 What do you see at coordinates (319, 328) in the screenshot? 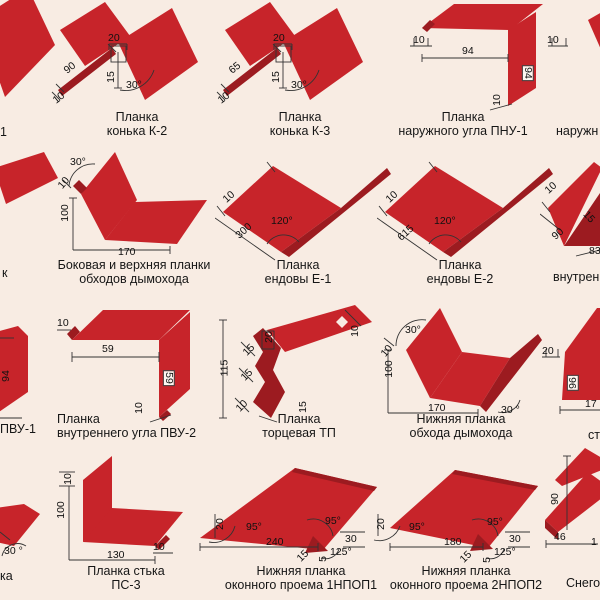
I see `top-sheet` at bounding box center [319, 328].